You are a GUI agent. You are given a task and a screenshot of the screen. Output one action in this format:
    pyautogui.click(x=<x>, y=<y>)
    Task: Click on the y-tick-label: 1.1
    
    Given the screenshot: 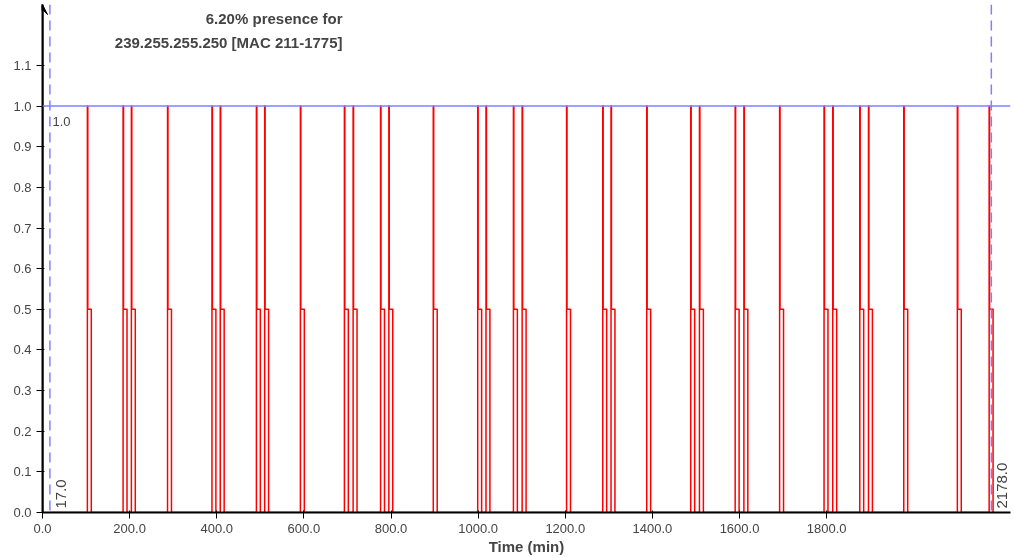 What is the action you would take?
    pyautogui.click(x=22, y=65)
    